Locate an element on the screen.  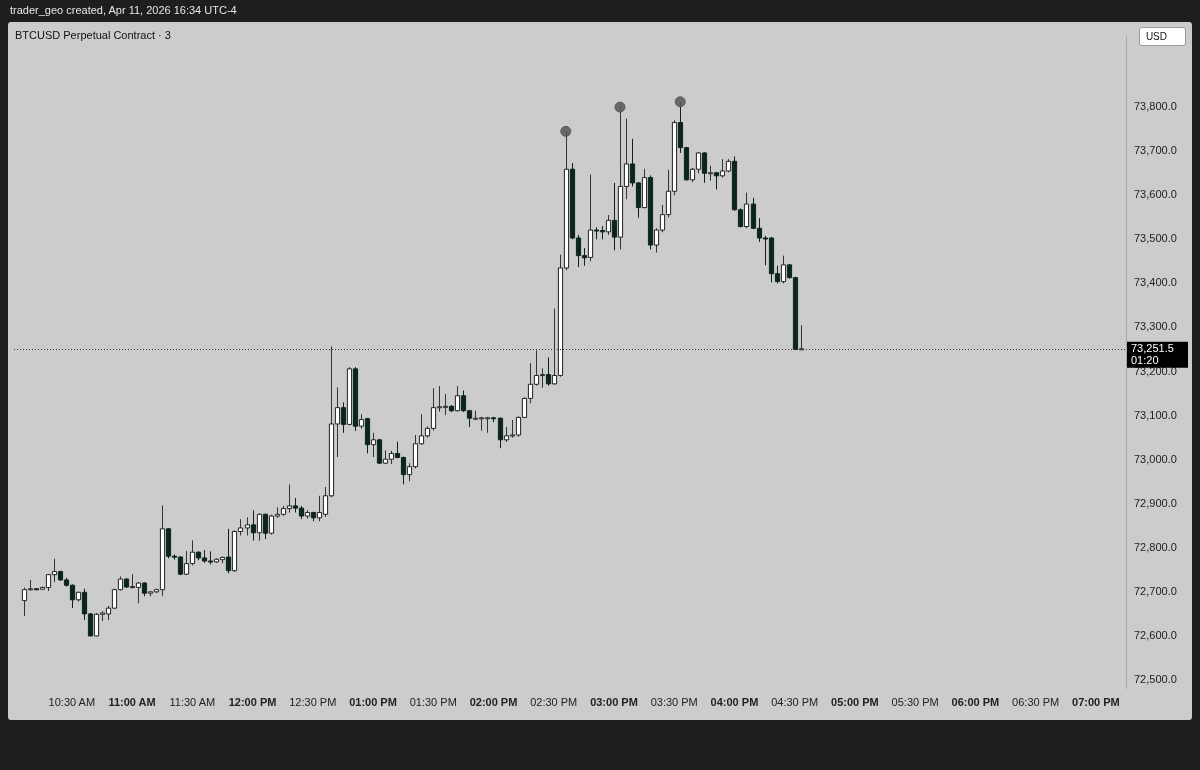
y-tick-label: 73,800.0 is located at coordinates (1155, 106).